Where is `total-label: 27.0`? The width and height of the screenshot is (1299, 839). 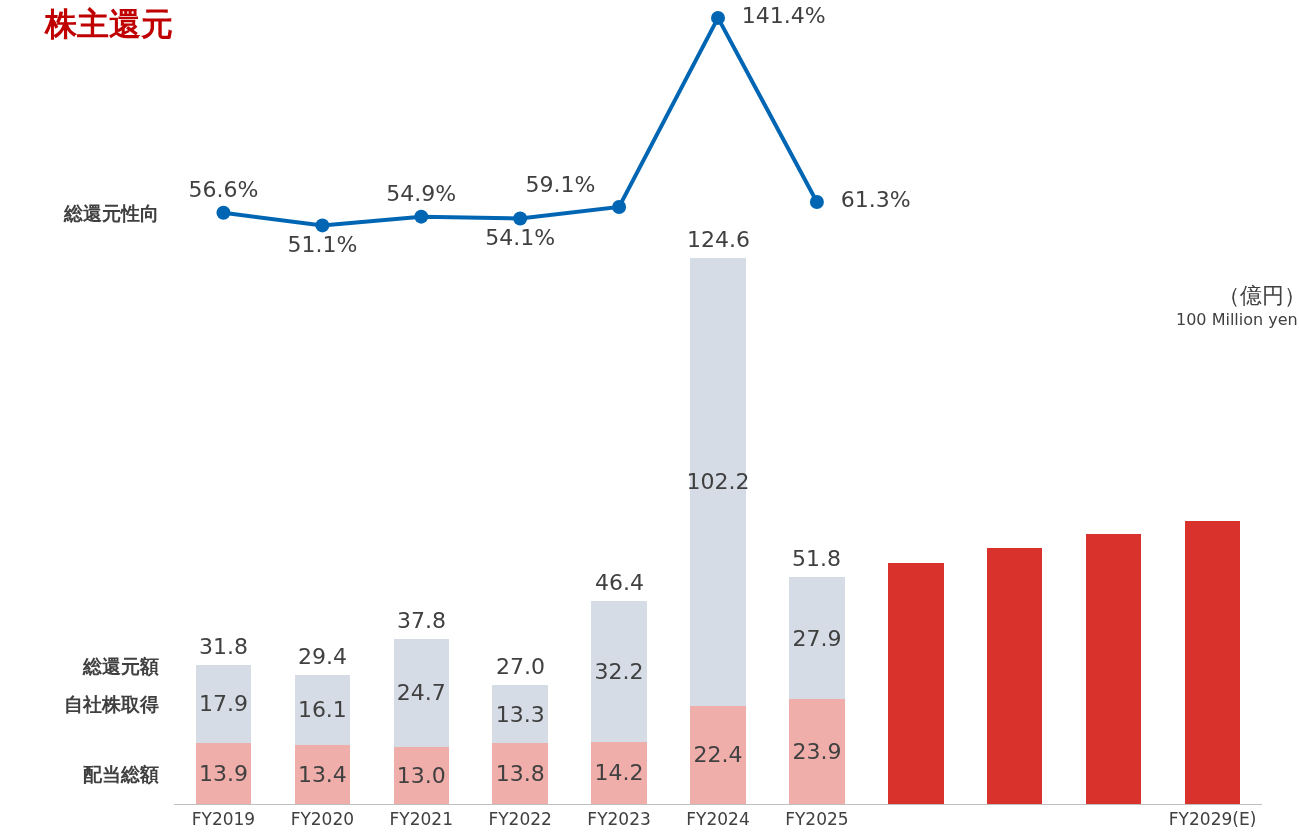
total-label: 27.0 is located at coordinates (520, 666).